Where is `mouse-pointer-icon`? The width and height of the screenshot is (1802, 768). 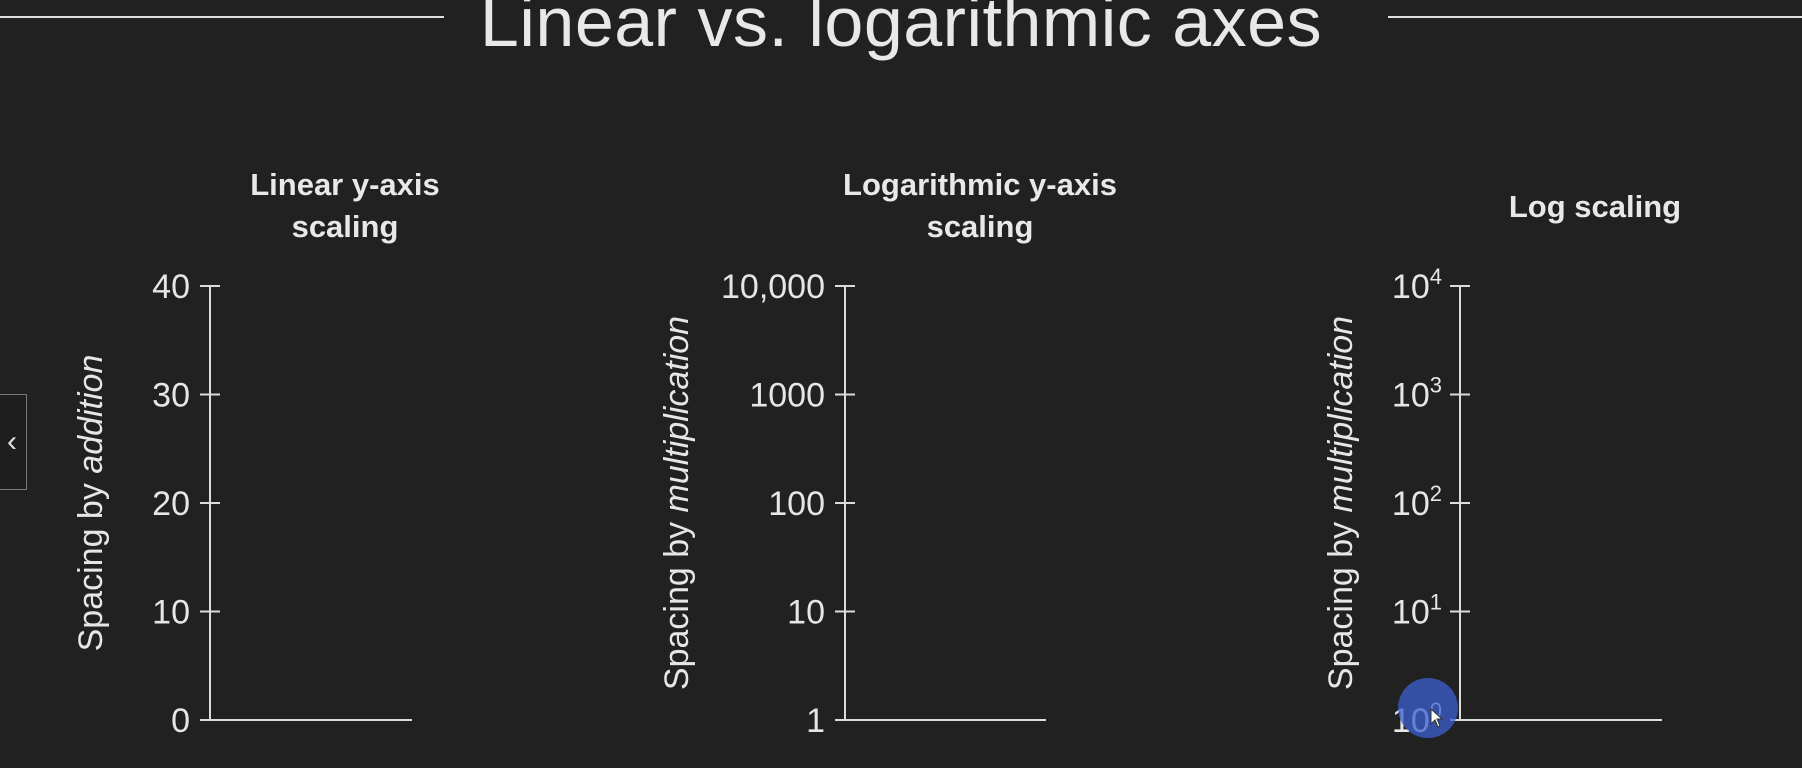
mouse-pointer-icon is located at coordinates (1437, 718).